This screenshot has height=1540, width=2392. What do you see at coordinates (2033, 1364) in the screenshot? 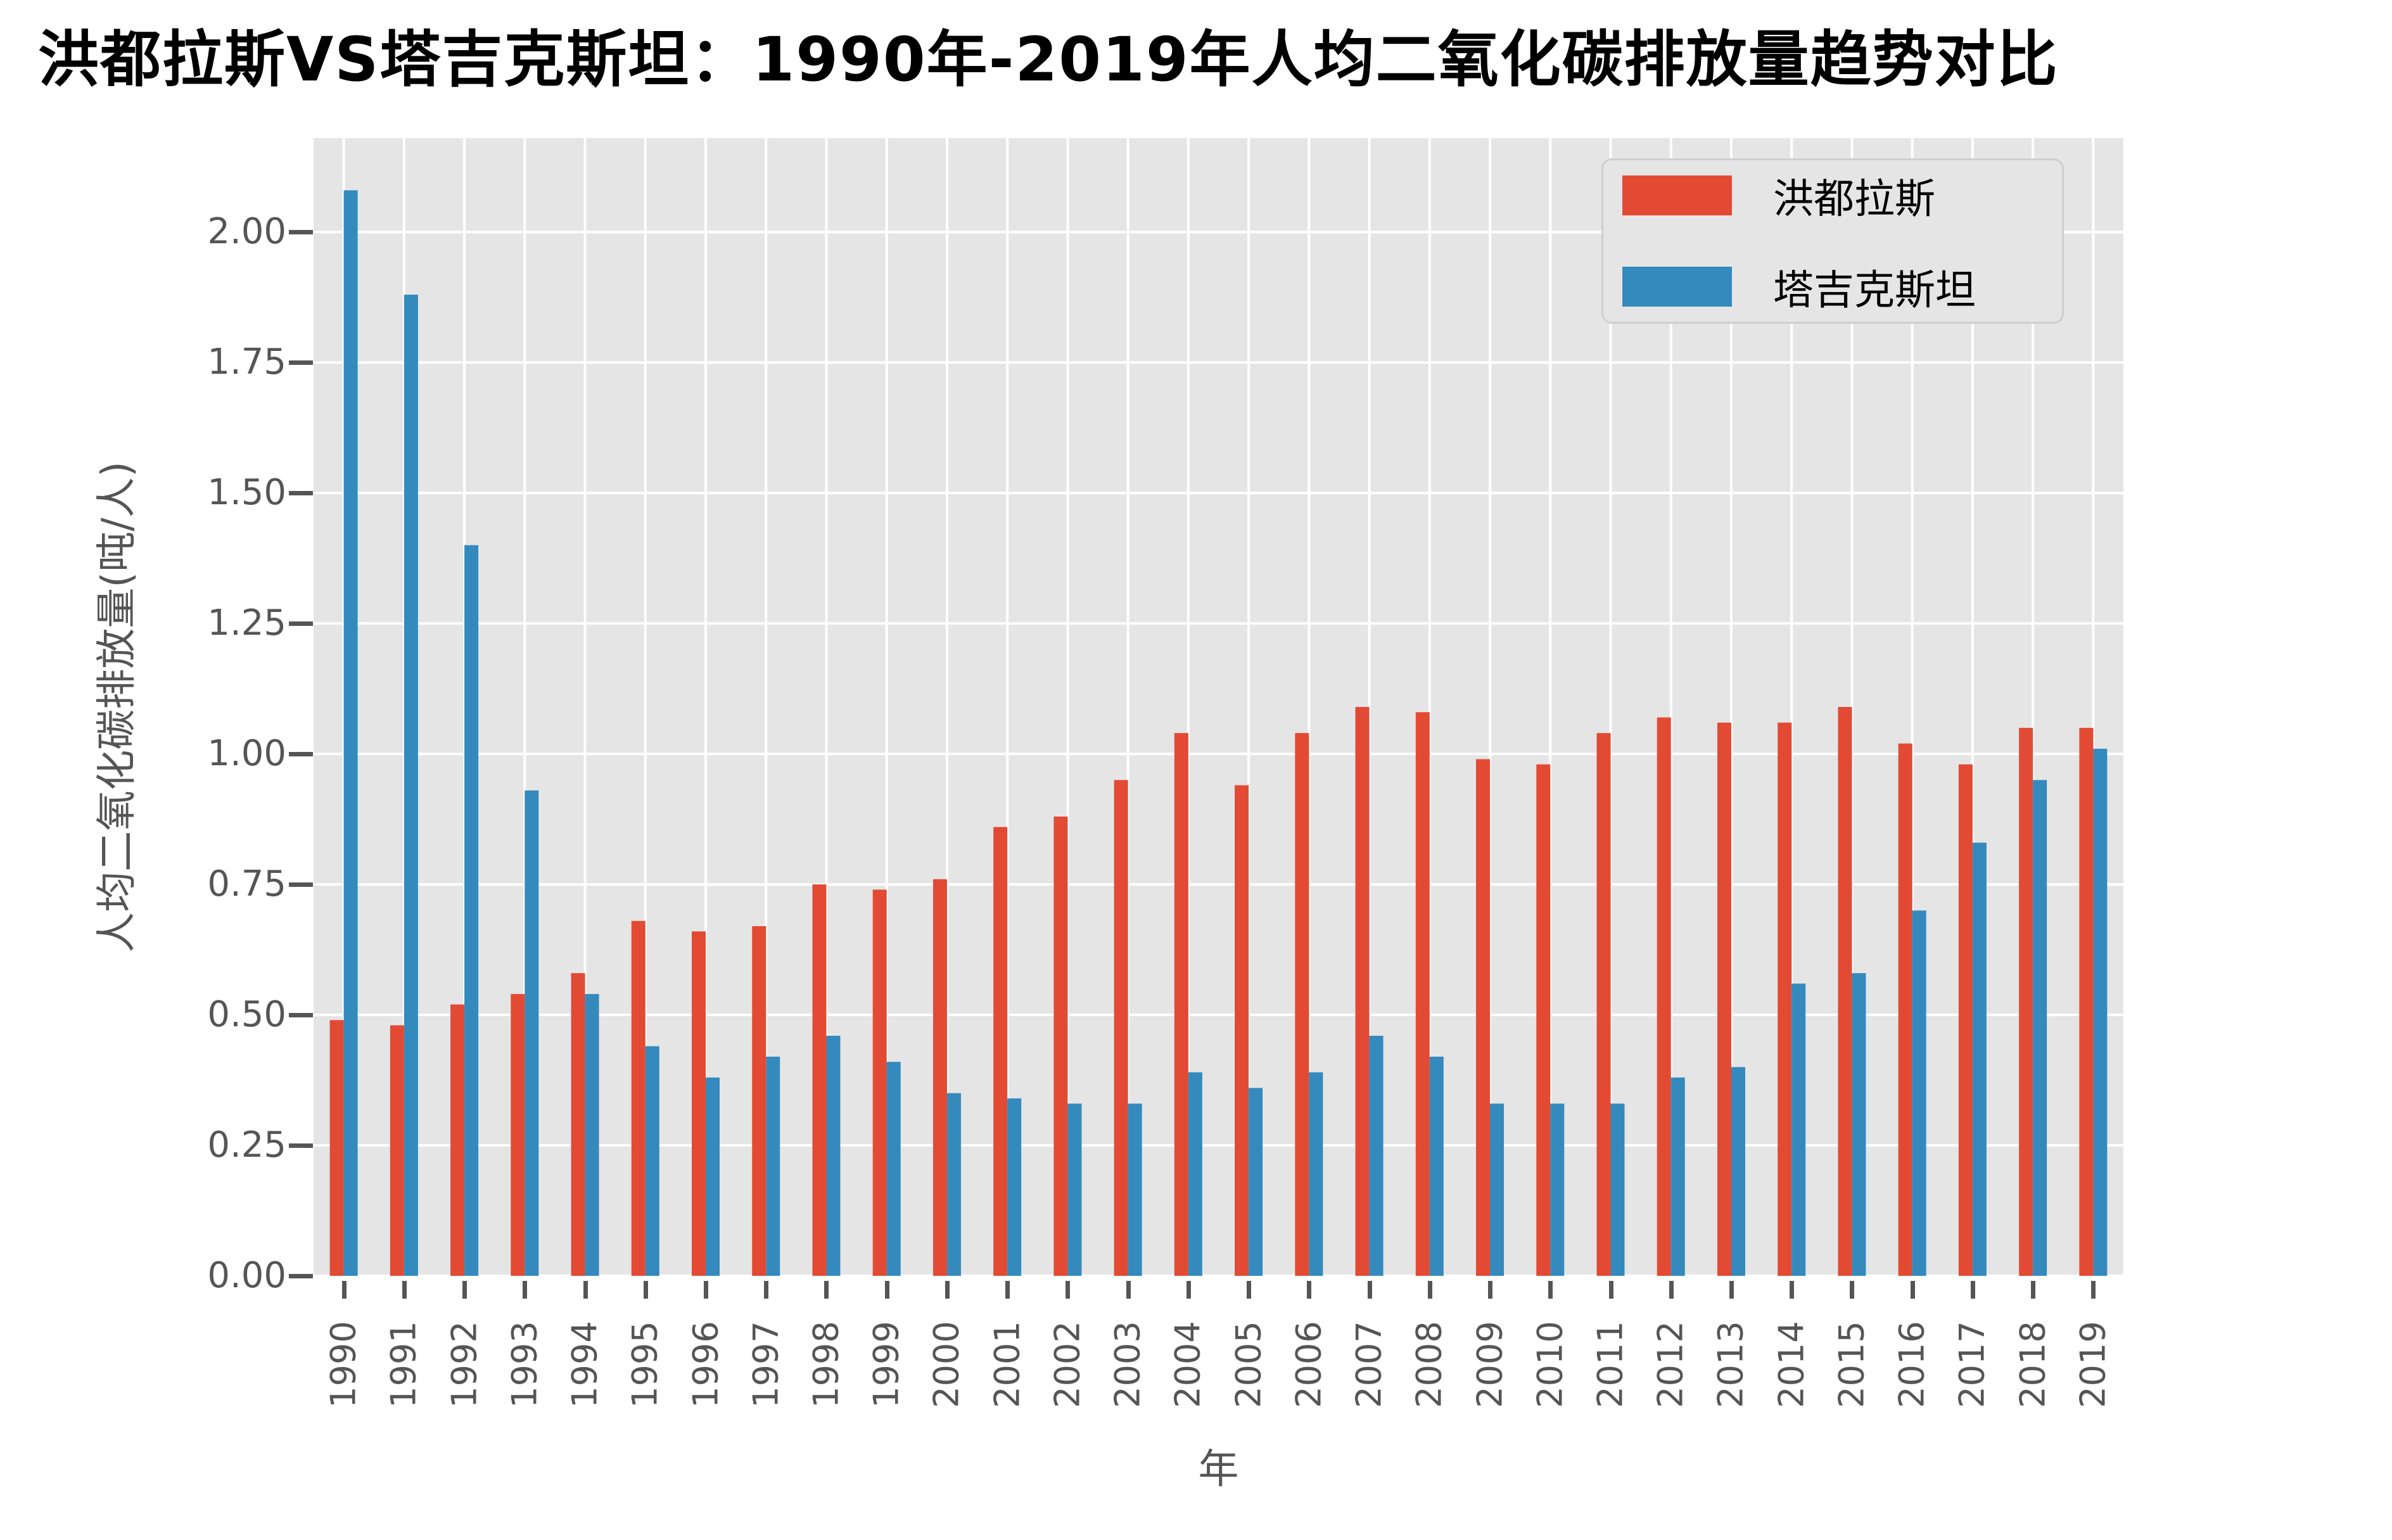
I see `x-tick-label: 2018` at bounding box center [2033, 1364].